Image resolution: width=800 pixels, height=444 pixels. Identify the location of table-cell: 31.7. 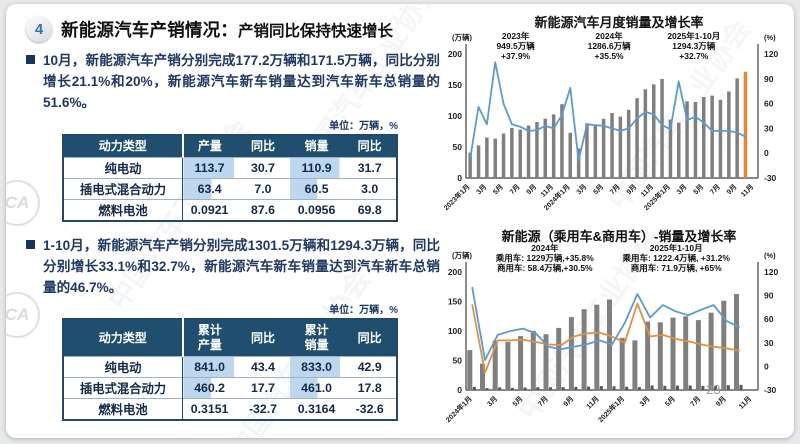
(370, 167).